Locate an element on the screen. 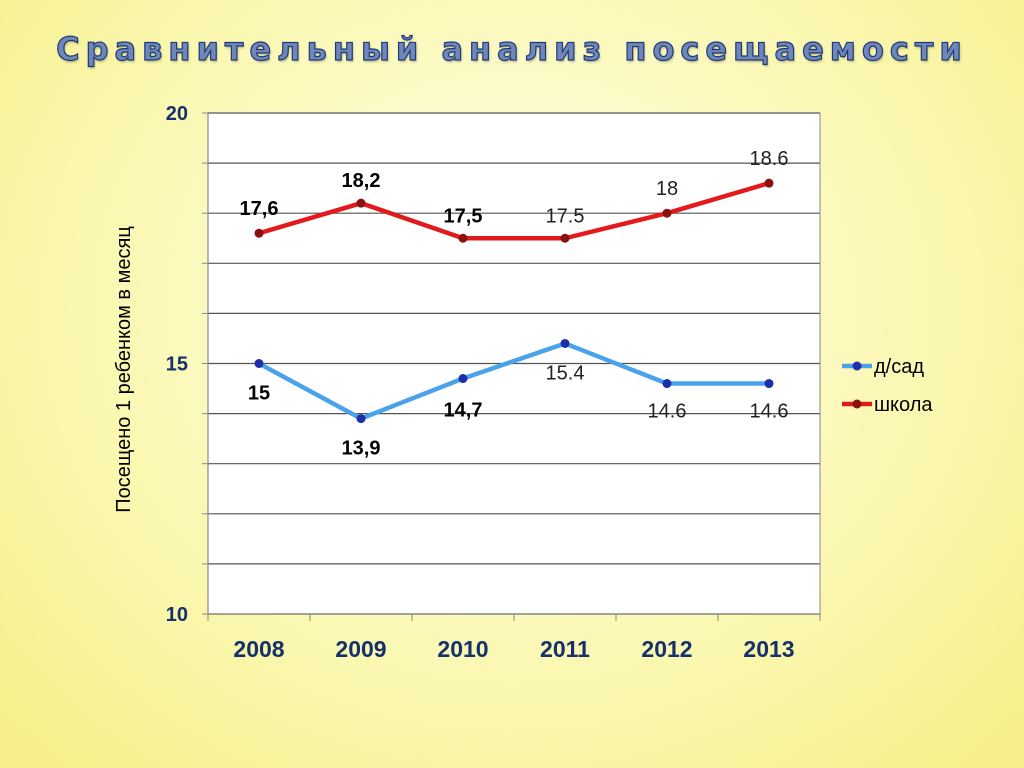 Image resolution: width=1024 pixels, height=768 pixels. data-label: 18 is located at coordinates (667, 189).